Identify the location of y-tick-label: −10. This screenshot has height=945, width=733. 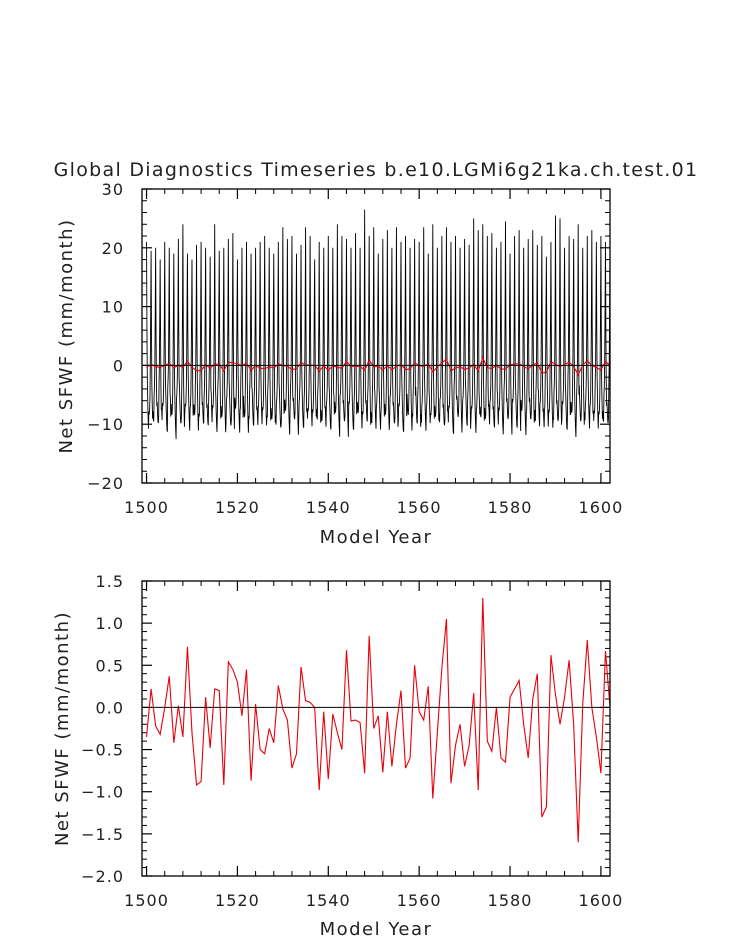
(105, 424).